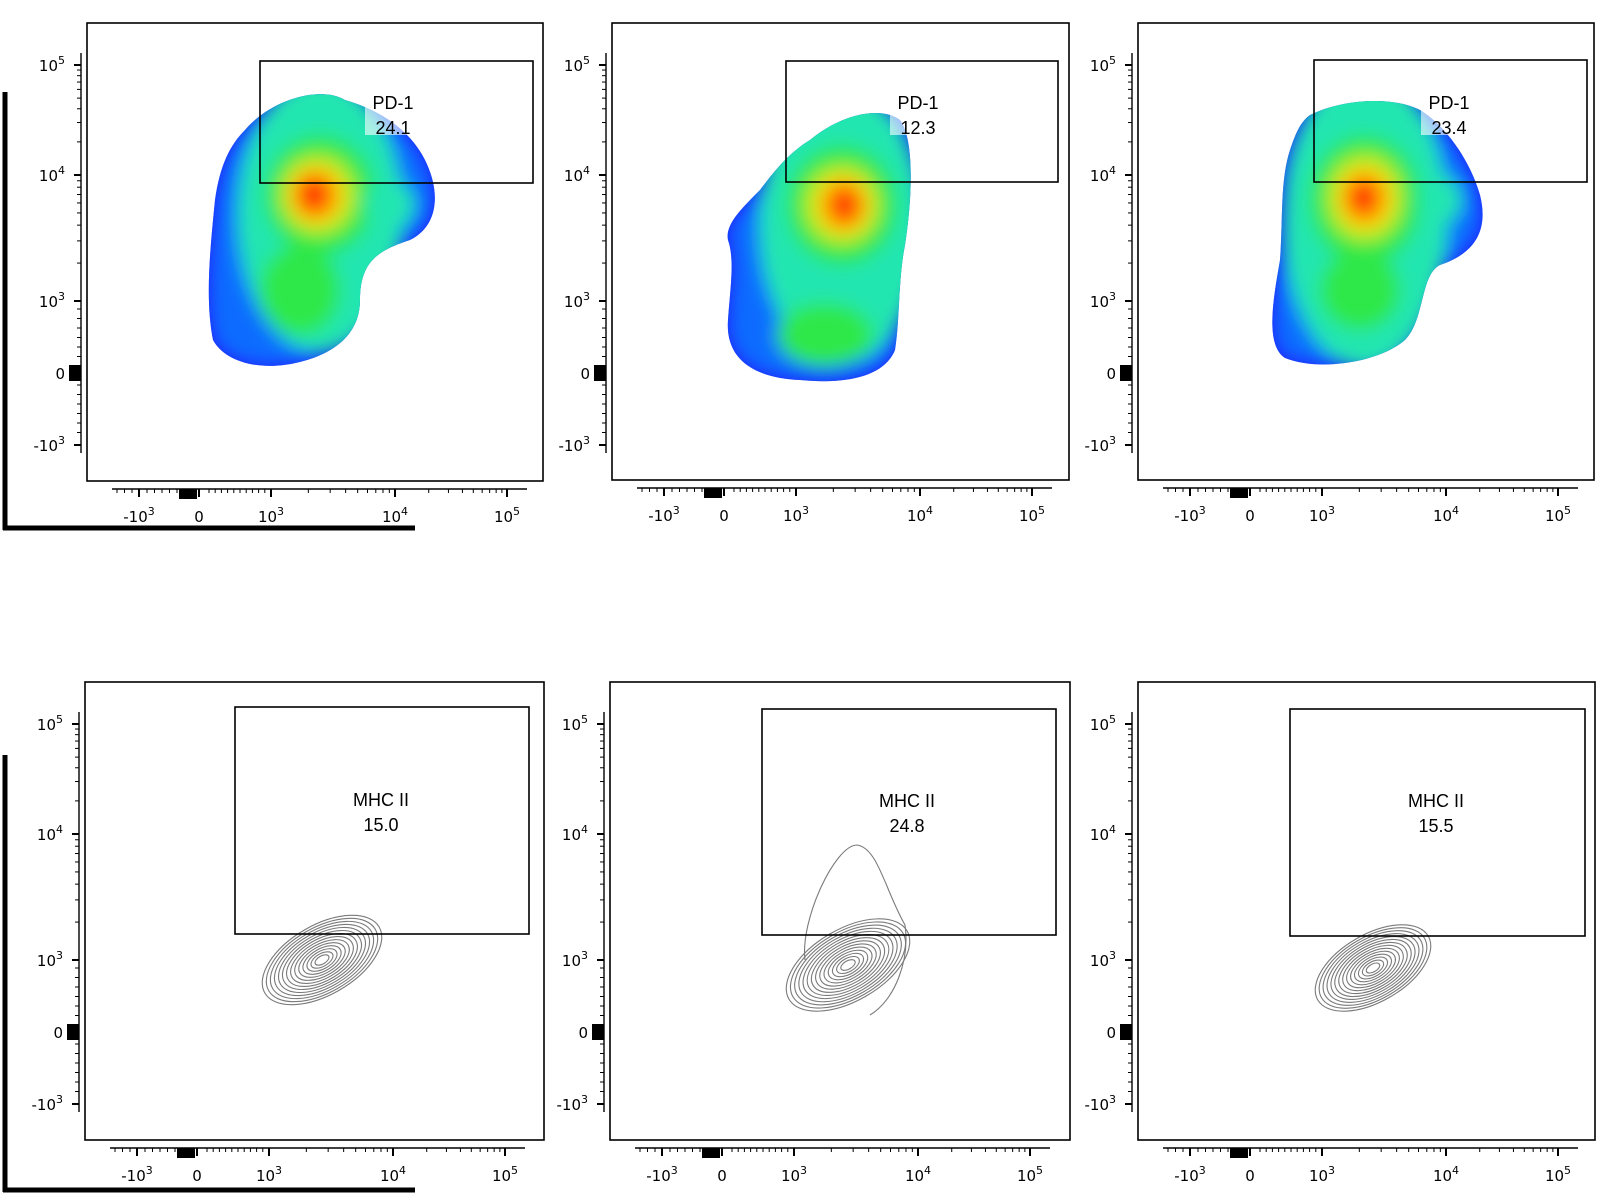 This screenshot has height=1198, width=1600. I want to click on panel-1: 10⁵ 10⁴ 10³ 0 -103 -103 0 10³ 10⁴ 10⁵ PD-1 24.1, so click(289, 274).